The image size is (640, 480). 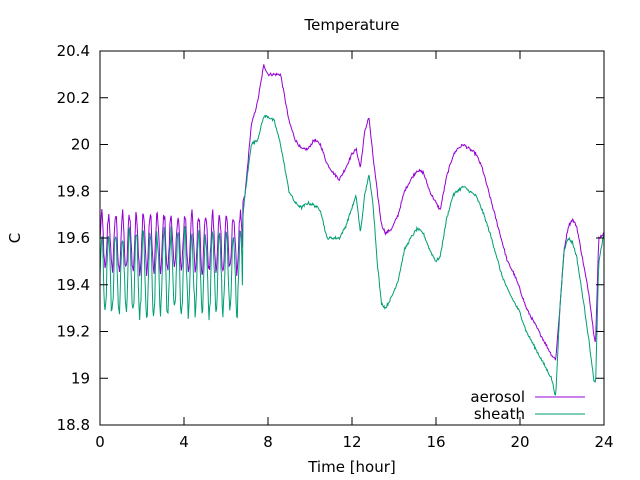 I want to click on x-tick-label: 0, so click(x=100, y=442).